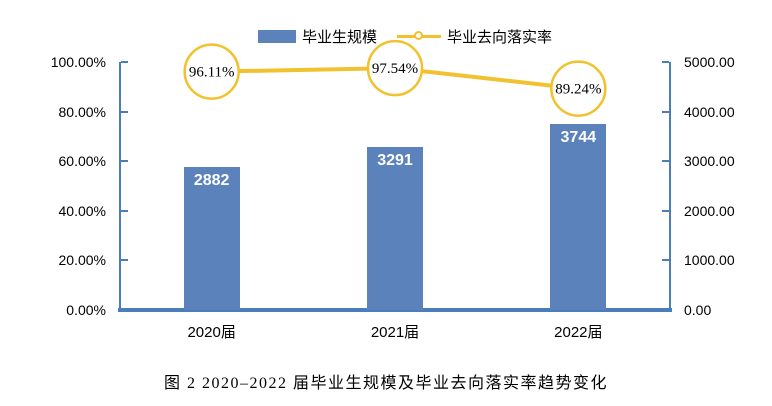 The image size is (772, 406). I want to click on bar-2021届: 3291, so click(395, 228).